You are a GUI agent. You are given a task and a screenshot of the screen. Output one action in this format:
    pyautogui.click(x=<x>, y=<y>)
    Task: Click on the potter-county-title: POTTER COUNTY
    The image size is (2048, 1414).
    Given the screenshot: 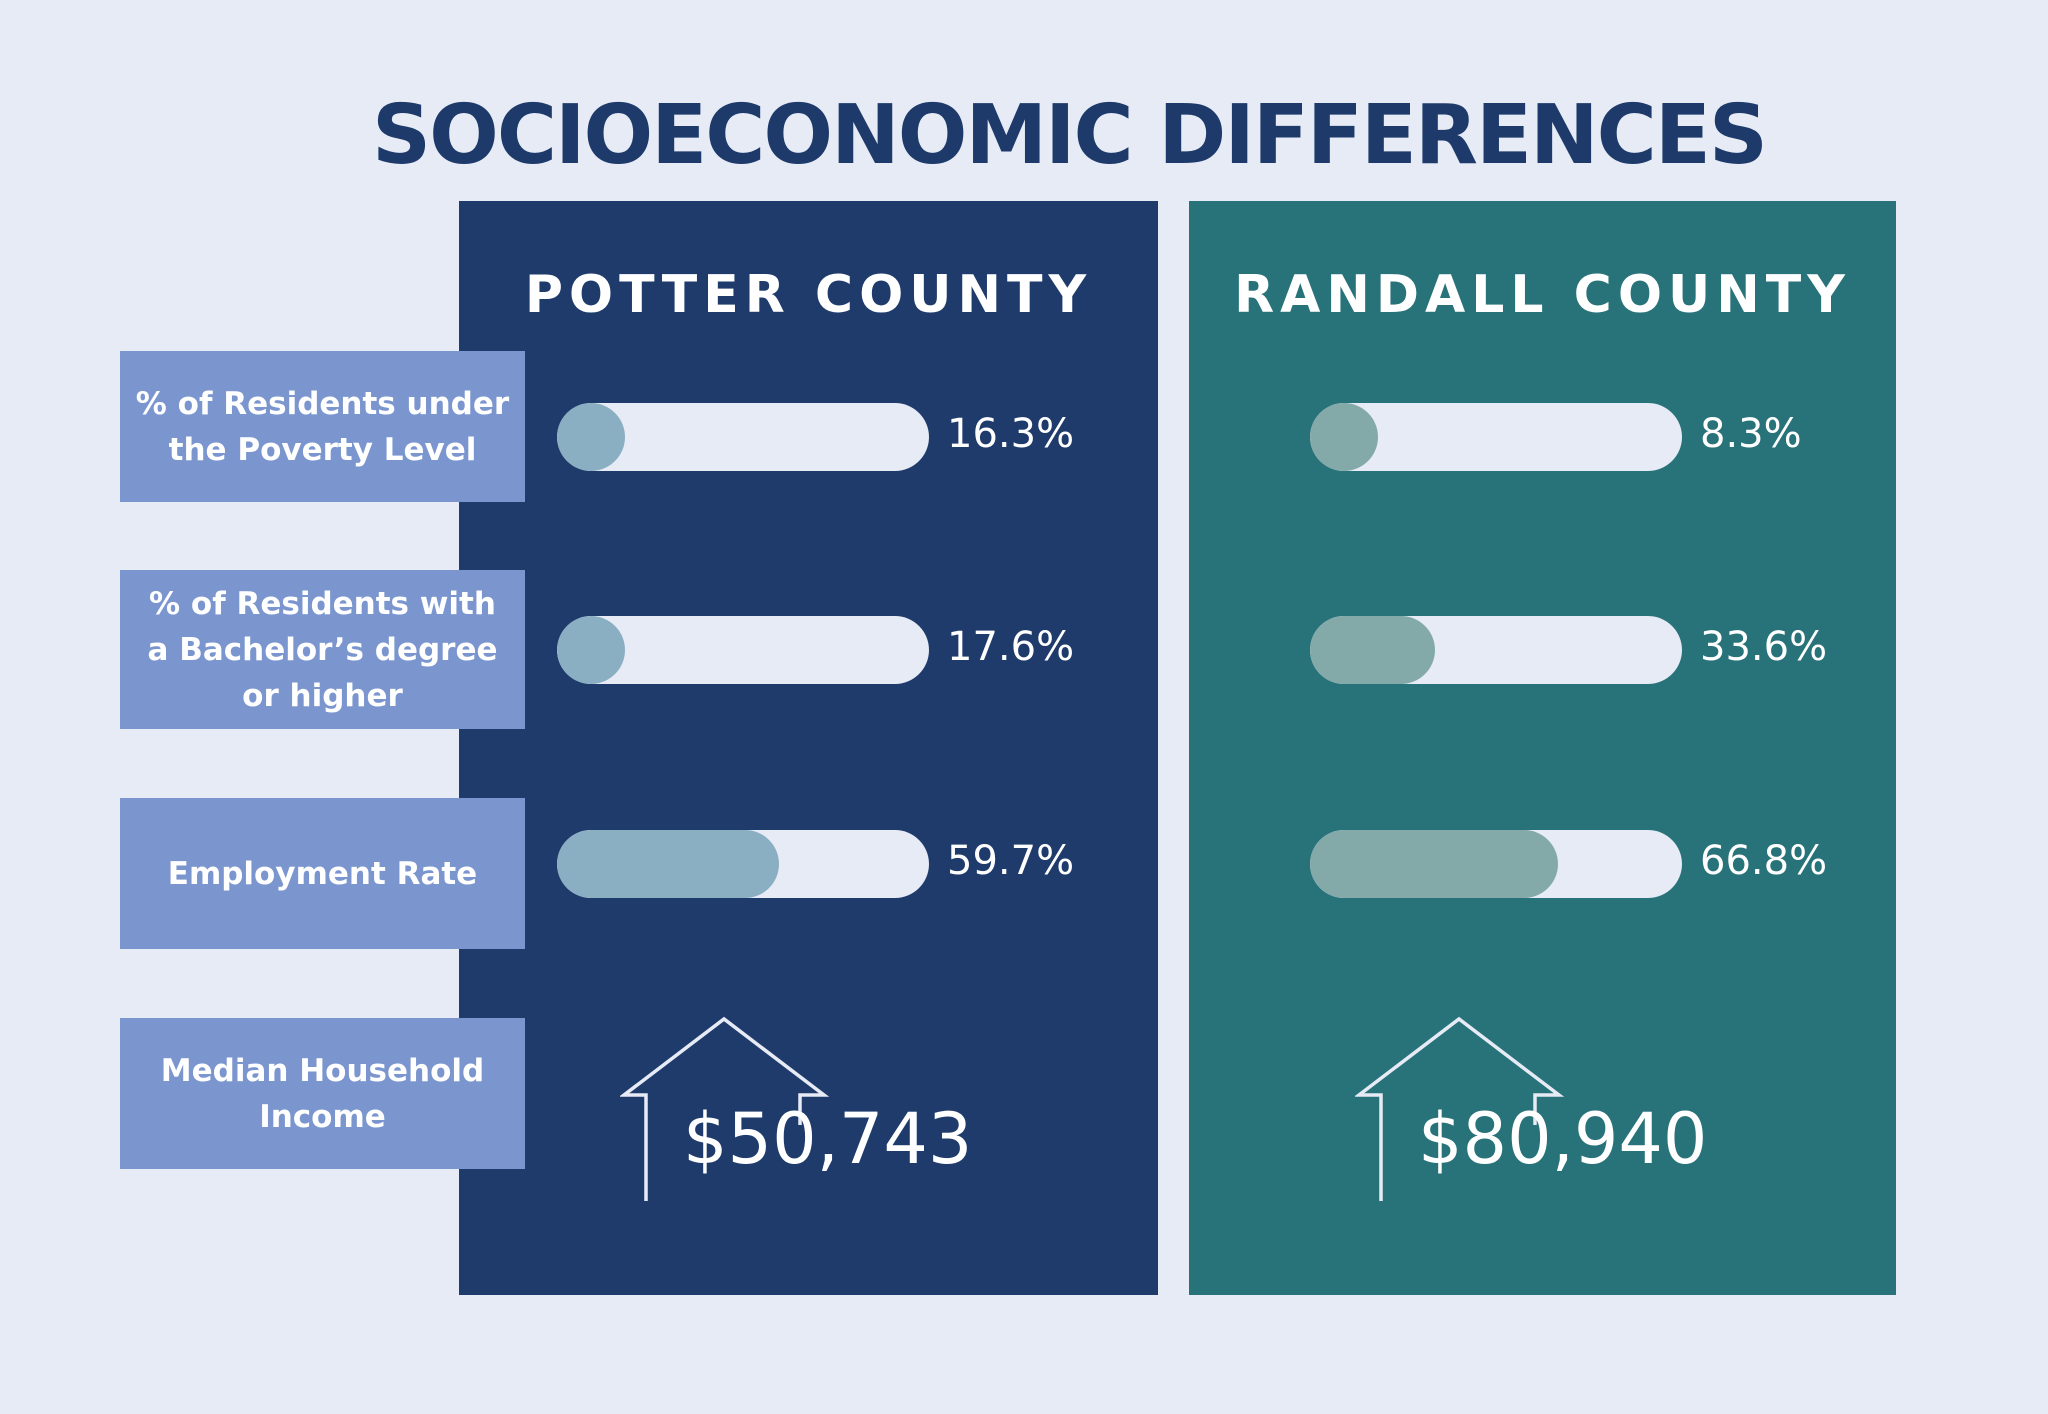 What is the action you would take?
    pyautogui.click(x=808, y=295)
    